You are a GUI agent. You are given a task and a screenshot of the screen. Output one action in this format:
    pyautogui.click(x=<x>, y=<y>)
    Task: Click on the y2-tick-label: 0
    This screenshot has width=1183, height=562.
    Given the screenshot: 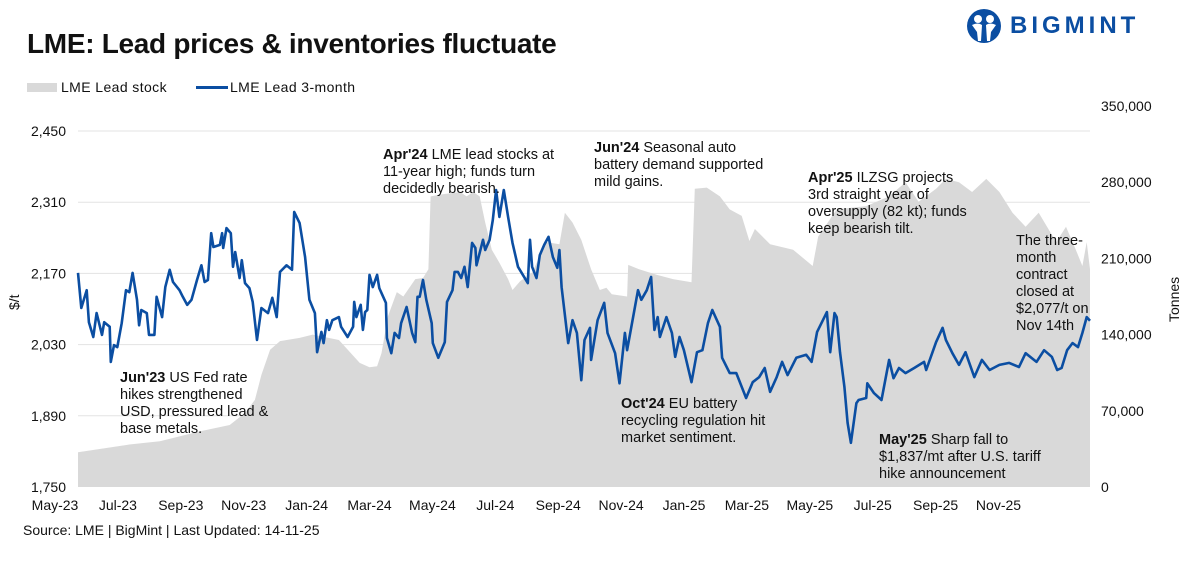 What is the action you would take?
    pyautogui.click(x=1105, y=487)
    